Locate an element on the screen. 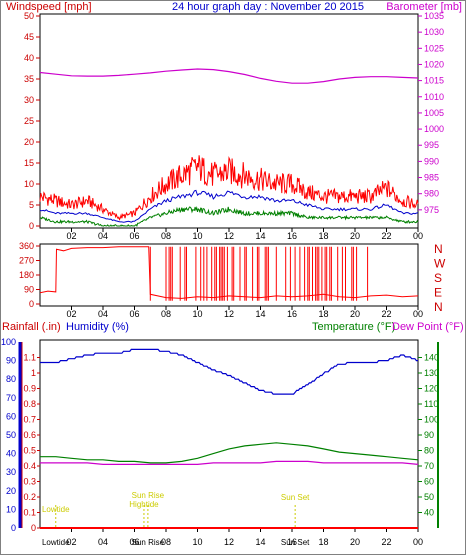 This screenshot has height=555, width=466. wind-x-tick-label: 18 is located at coordinates (323, 236).